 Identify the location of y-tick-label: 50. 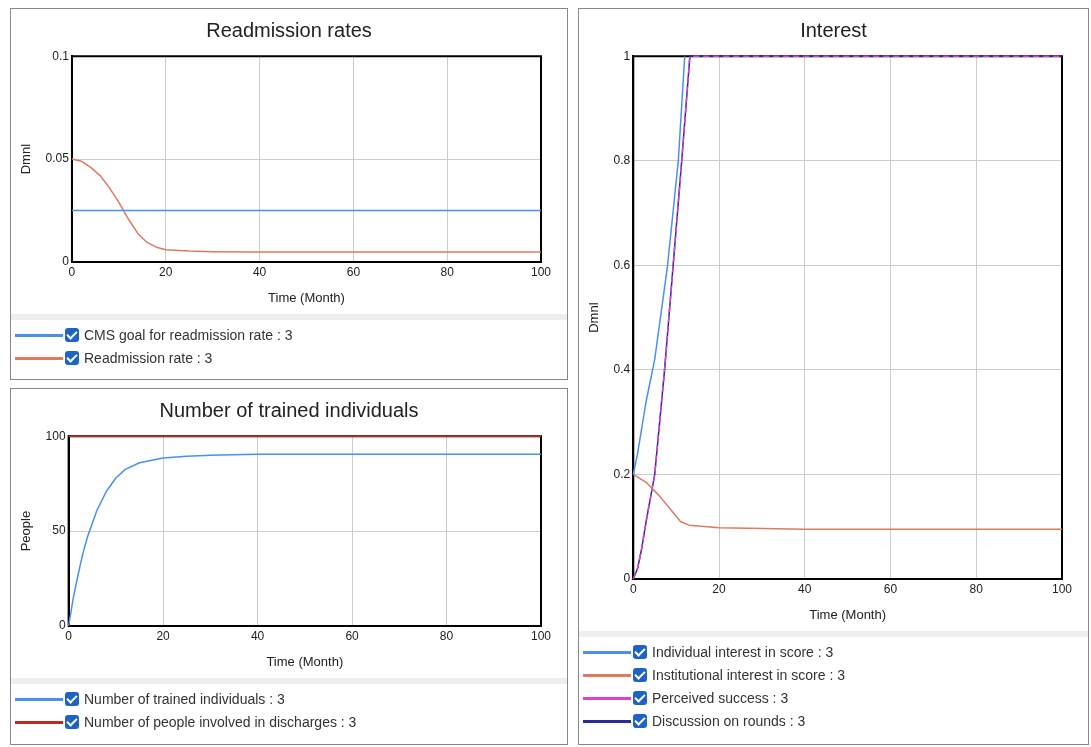
(59, 530).